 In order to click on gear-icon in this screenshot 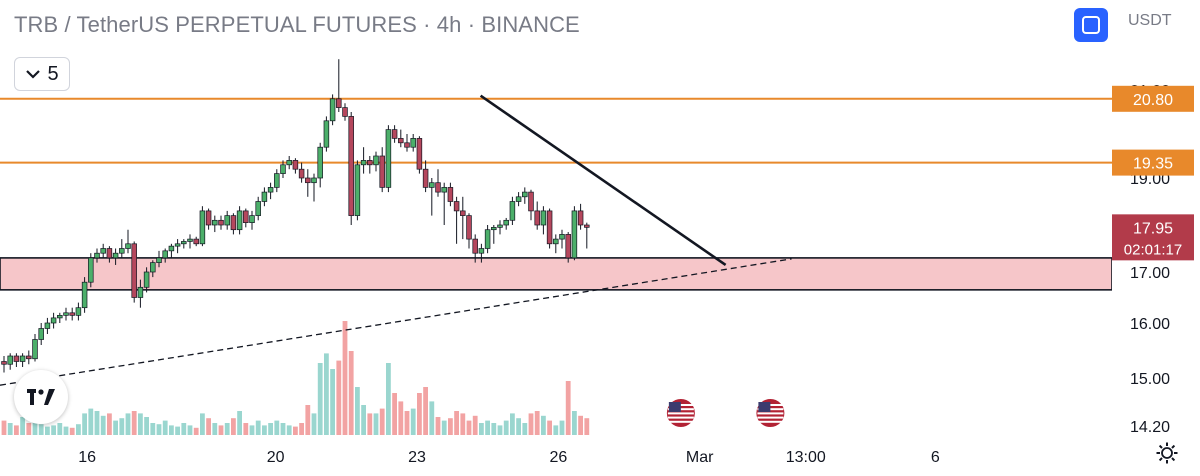, I will do `click(1167, 453)`.